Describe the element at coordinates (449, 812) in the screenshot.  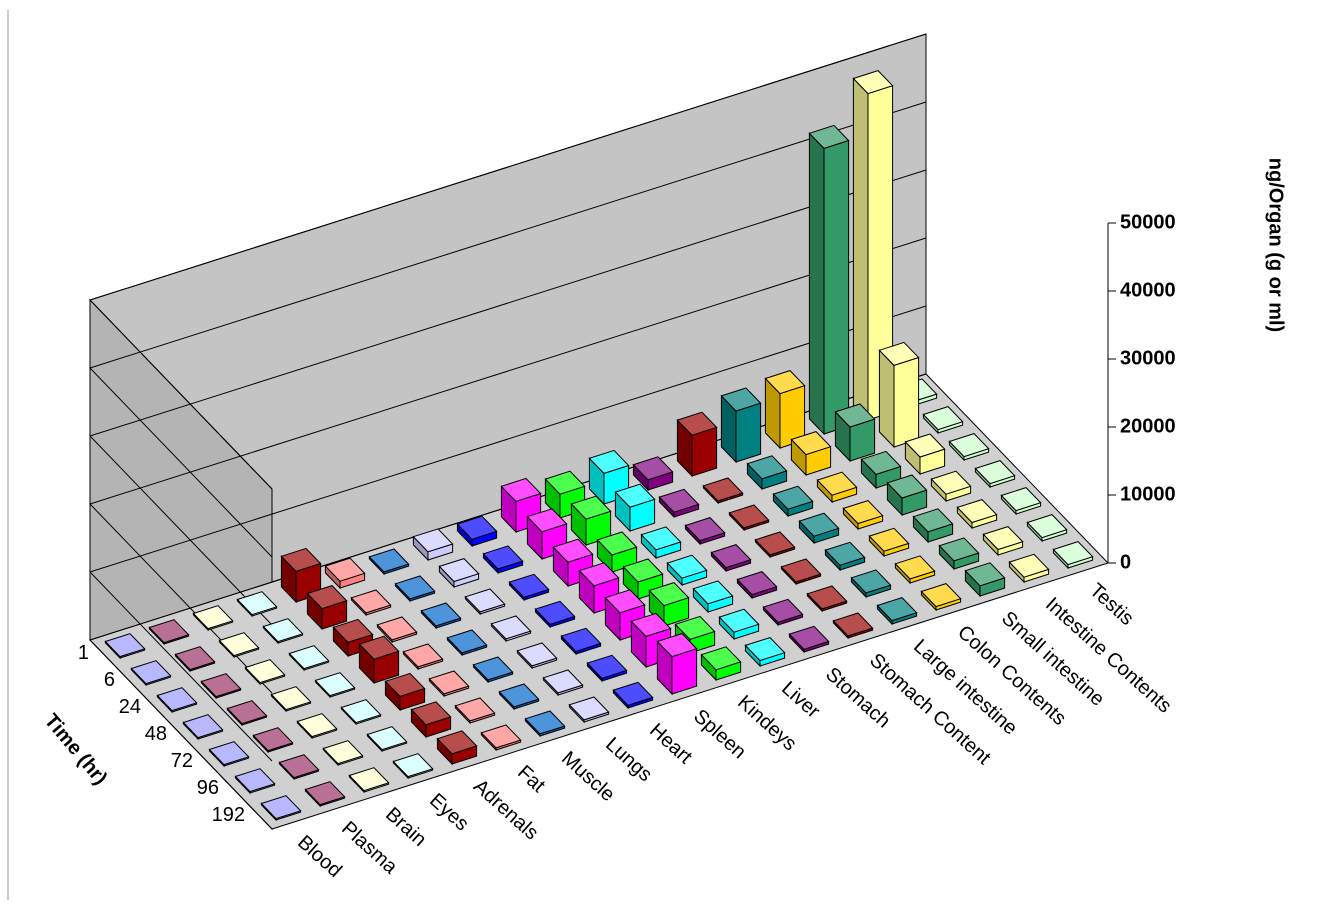
I see `organ-label: Eyes` at that location.